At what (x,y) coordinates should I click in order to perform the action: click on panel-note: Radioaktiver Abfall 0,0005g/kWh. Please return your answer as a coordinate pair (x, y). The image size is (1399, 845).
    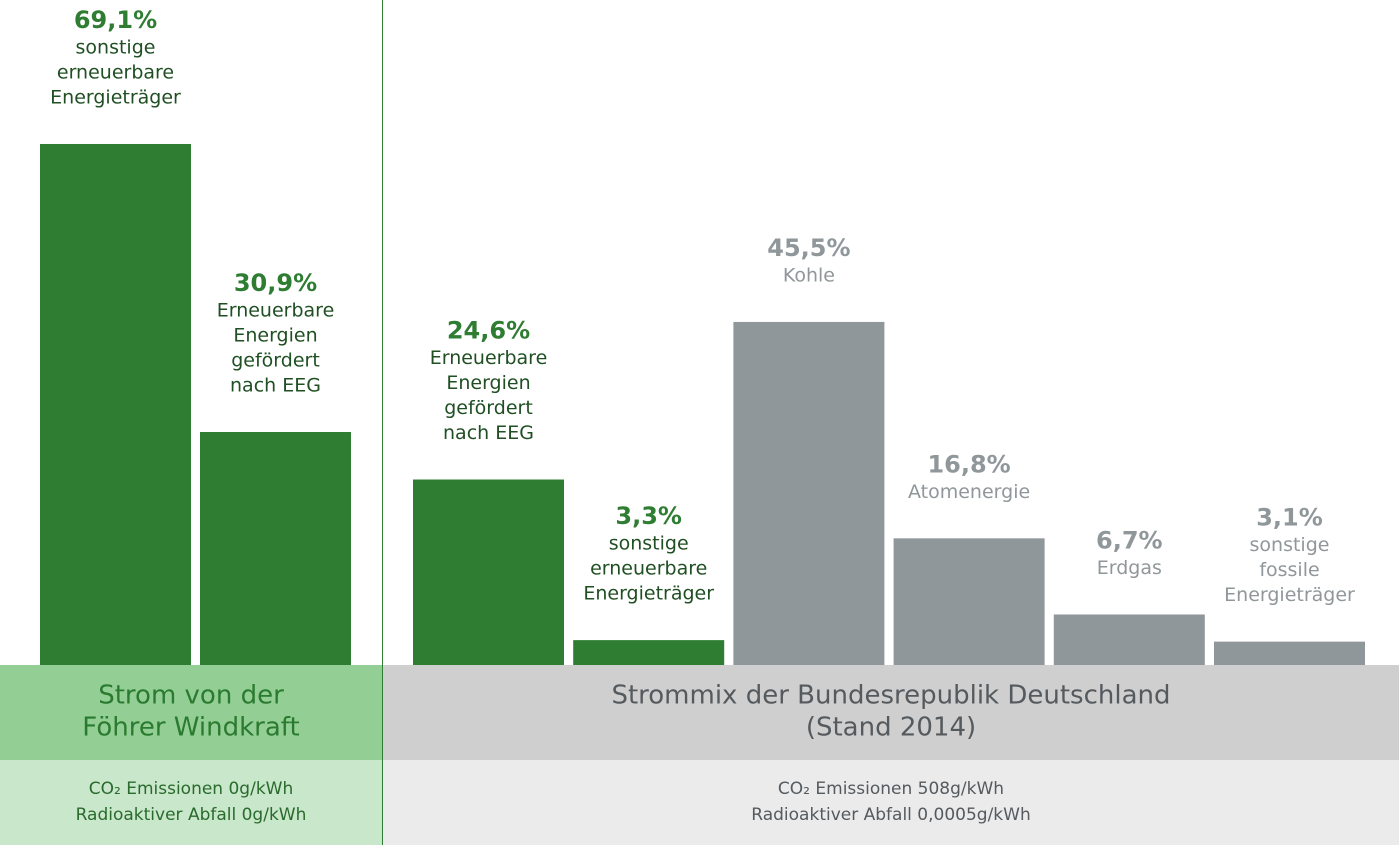
    Looking at the image, I should click on (890, 815).